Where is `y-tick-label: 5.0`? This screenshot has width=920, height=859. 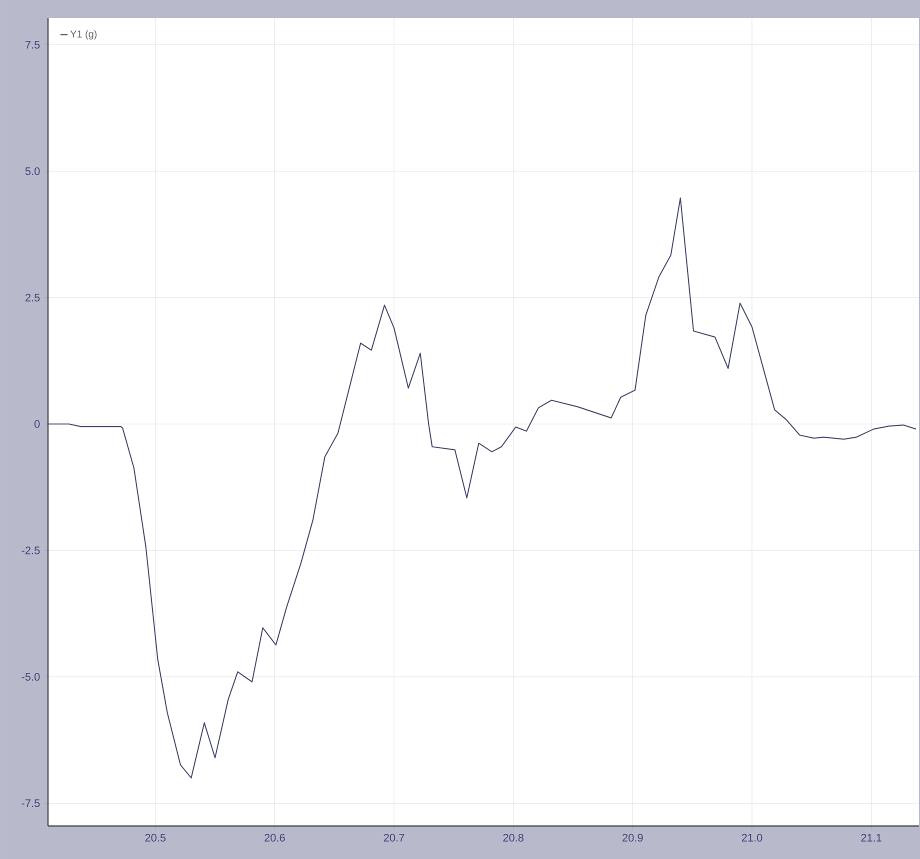
y-tick-label: 5.0 is located at coordinates (32, 171).